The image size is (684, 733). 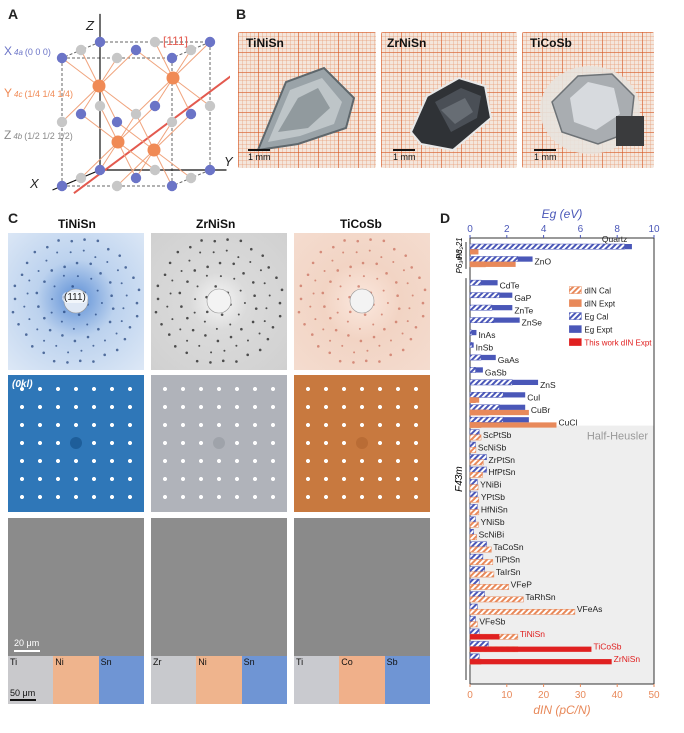 I want to click on material-label: CdTe, so click(x=510, y=285).